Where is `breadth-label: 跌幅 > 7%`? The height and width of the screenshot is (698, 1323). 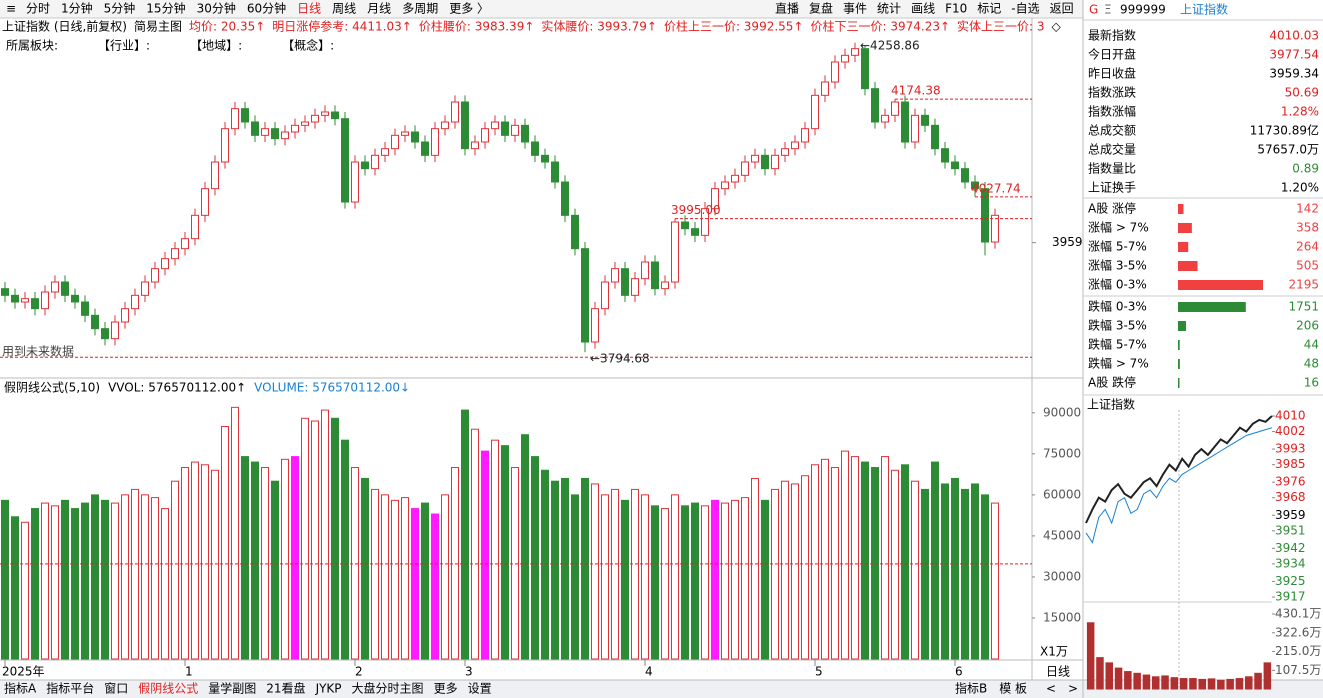 breadth-label: 跌幅 > 7% is located at coordinates (1118, 363).